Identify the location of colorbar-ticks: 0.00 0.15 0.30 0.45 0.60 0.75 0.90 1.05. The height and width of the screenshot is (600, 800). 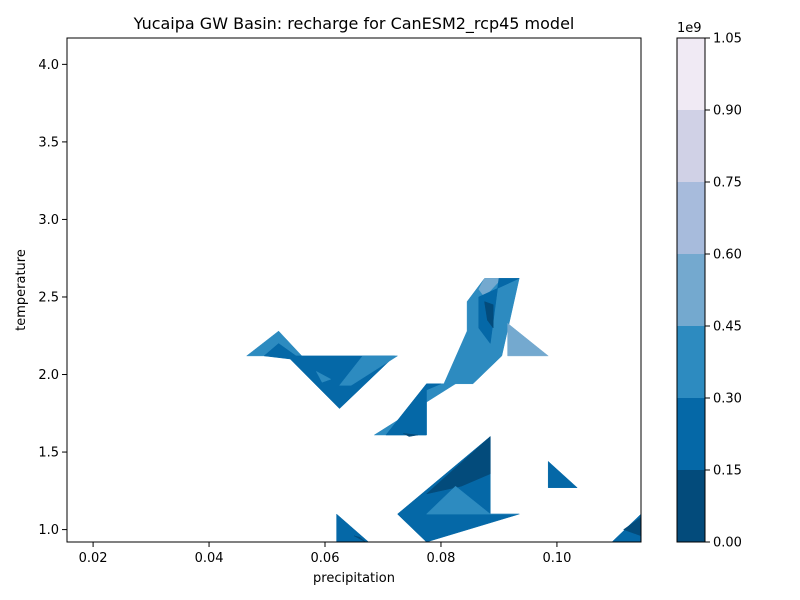
(723, 291).